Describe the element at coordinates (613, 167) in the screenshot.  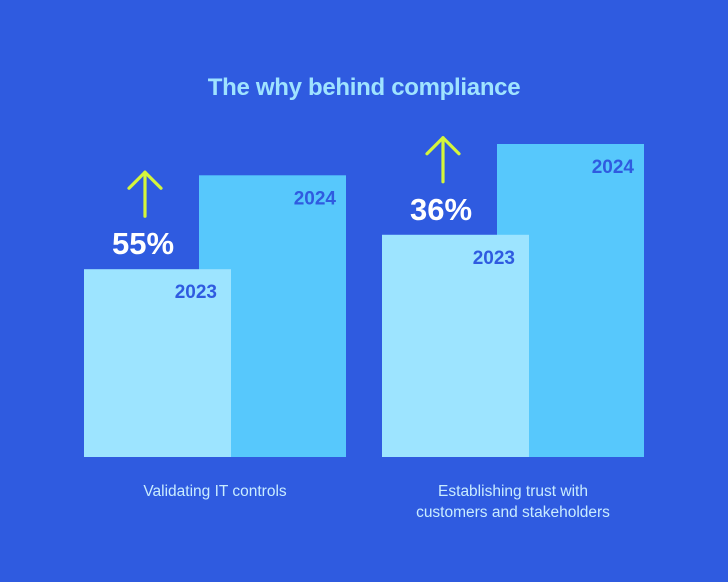
I see `bar-label-2024-1: 2024` at that location.